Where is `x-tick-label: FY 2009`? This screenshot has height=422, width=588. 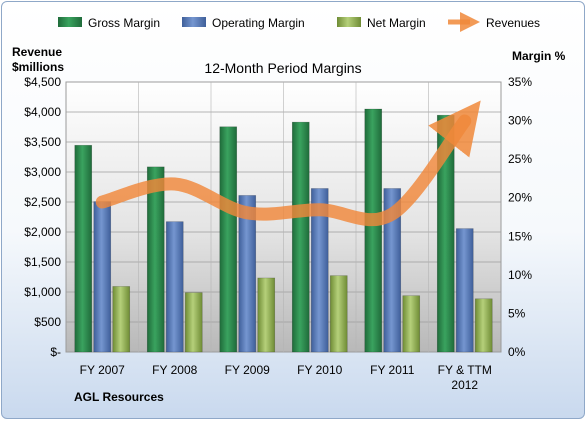 x-tick-label: FY 2009 is located at coordinates (247, 370).